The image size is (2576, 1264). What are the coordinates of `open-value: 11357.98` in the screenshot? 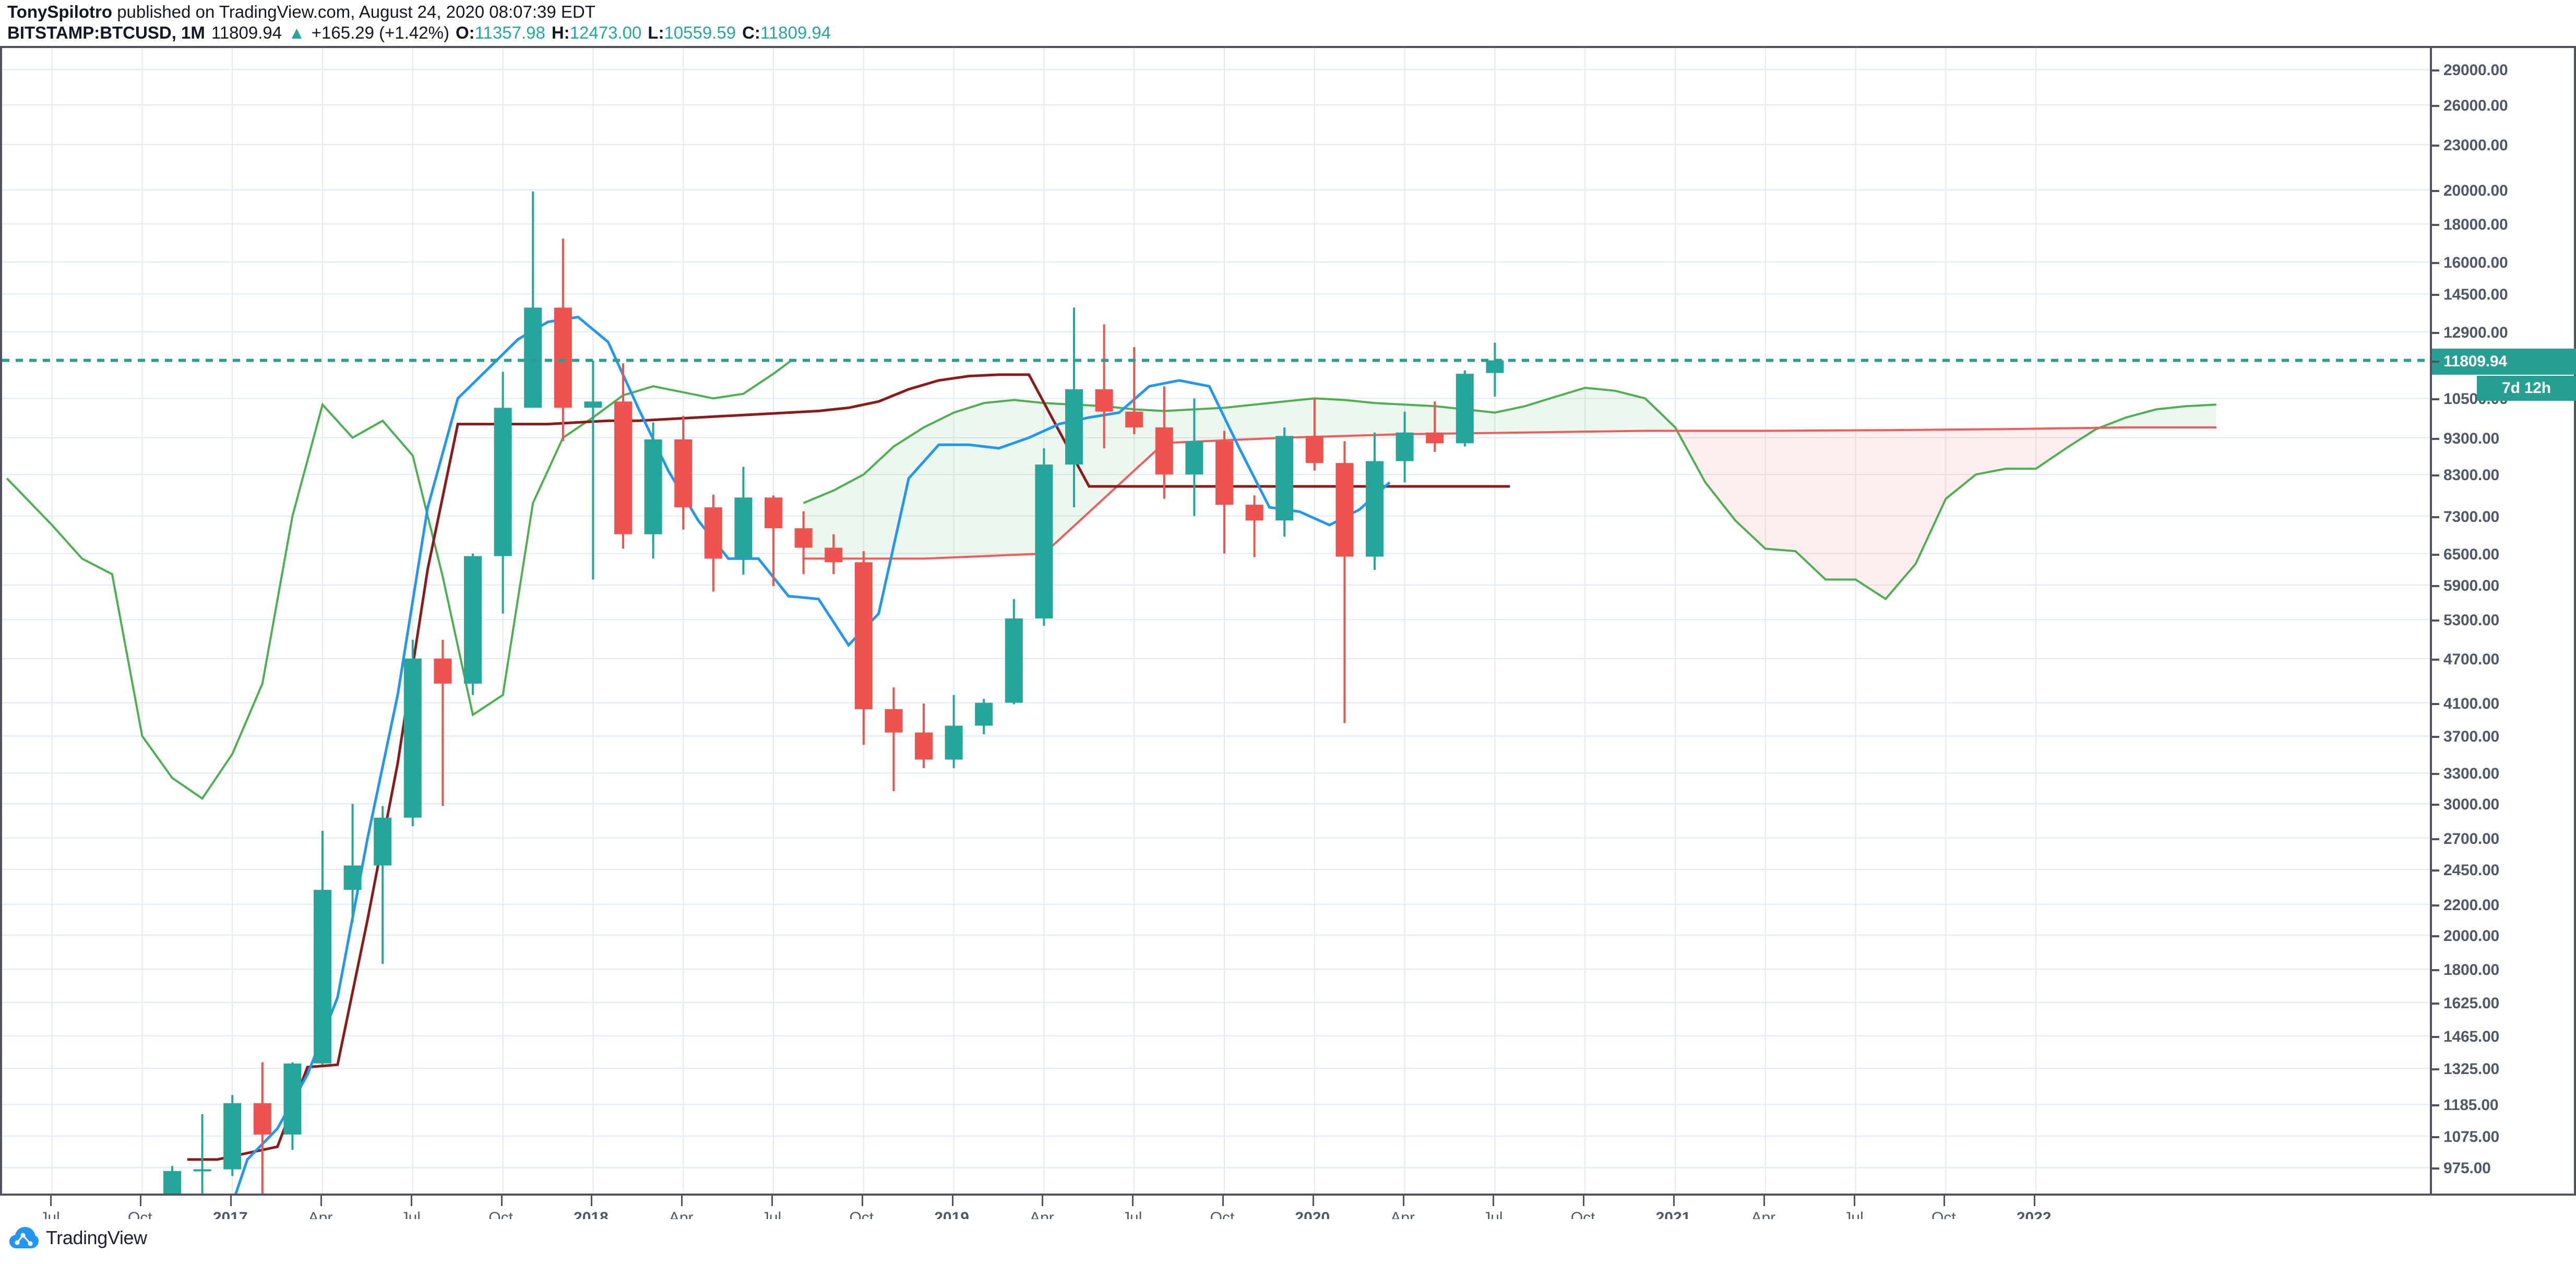 It's located at (510, 32).